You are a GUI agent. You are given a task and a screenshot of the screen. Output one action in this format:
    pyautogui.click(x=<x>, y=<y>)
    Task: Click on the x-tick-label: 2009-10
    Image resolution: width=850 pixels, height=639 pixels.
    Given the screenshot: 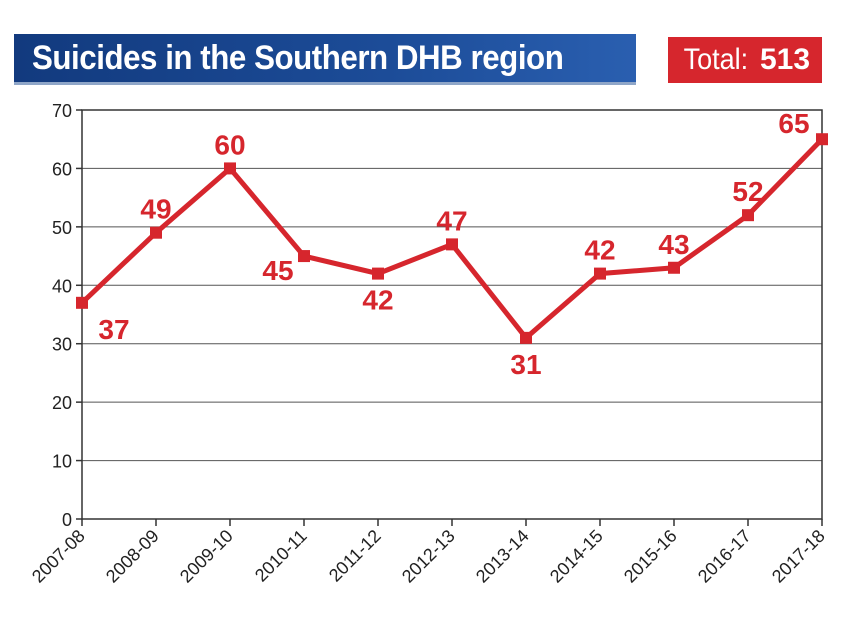 What is the action you would take?
    pyautogui.click(x=206, y=556)
    